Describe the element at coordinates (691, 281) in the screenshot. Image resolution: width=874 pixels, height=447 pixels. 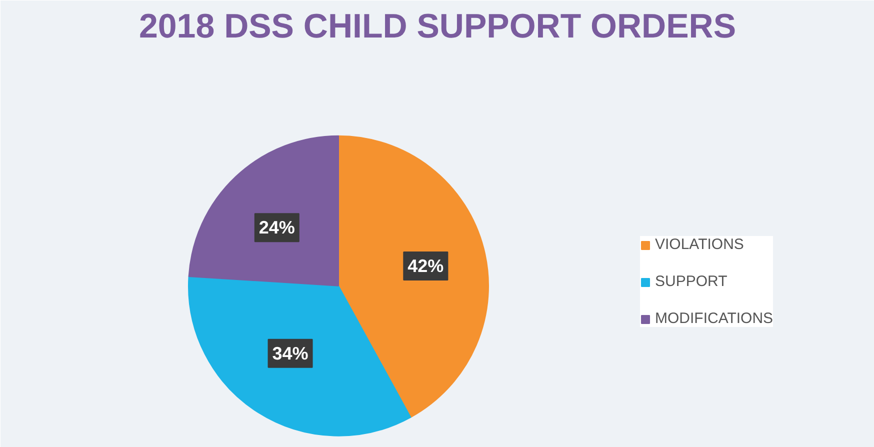
I see `legend-label: SUPPORT` at that location.